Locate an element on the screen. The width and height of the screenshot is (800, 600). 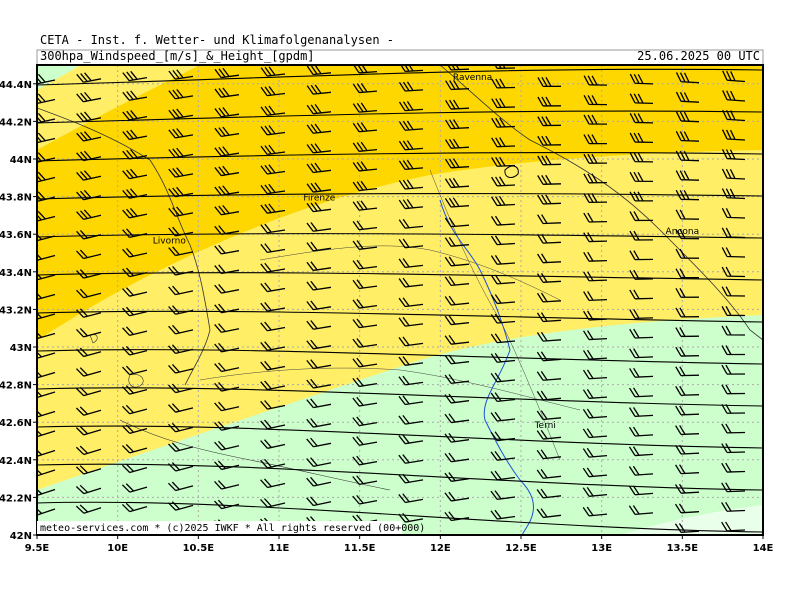
lon-tick-label: 13.5E is located at coordinates (683, 548).